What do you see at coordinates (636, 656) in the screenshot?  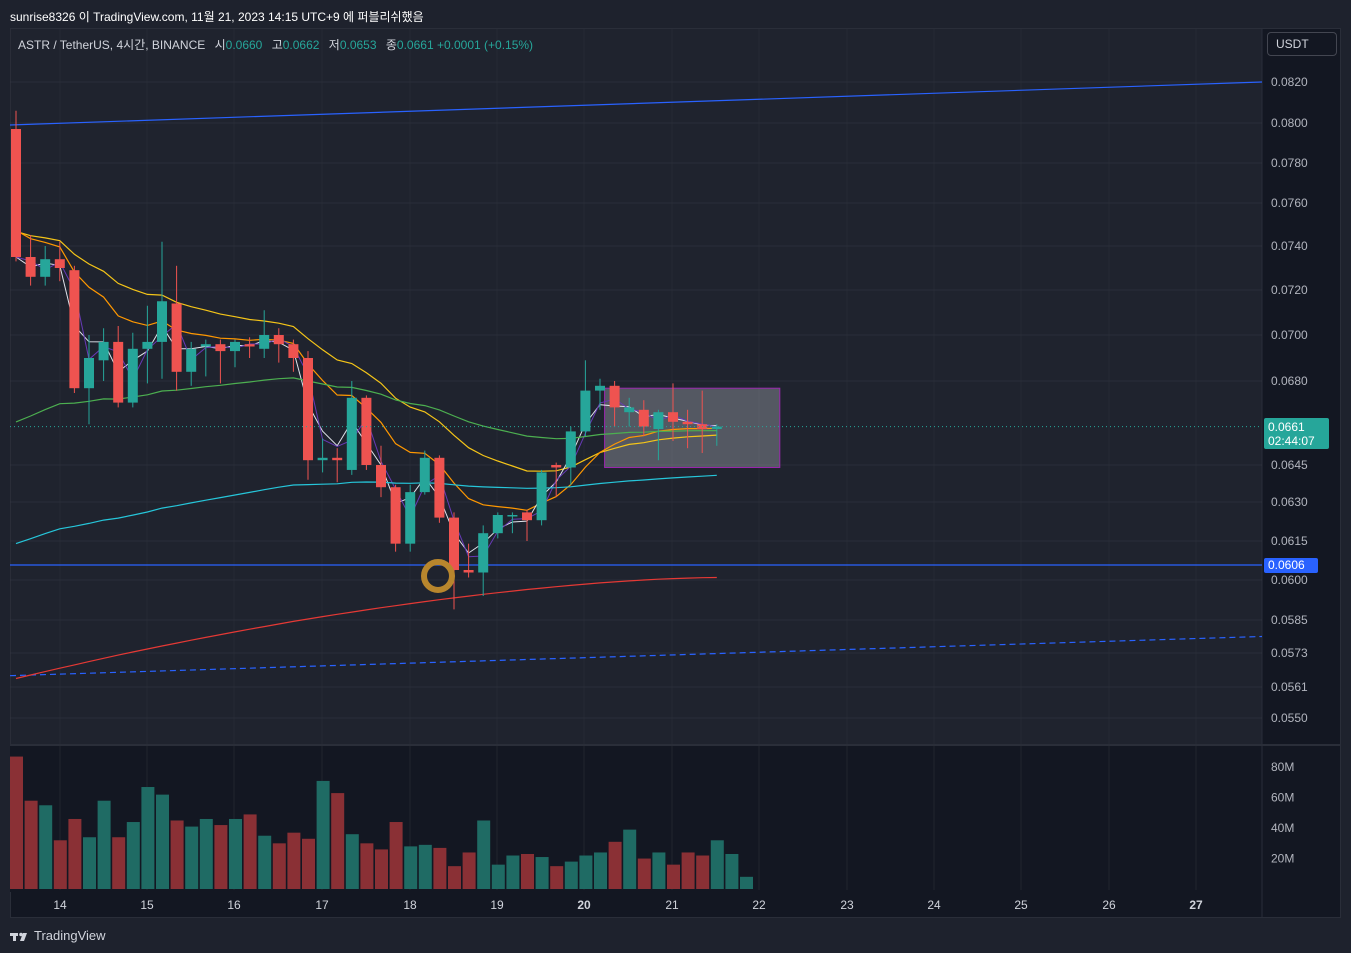 I see `dashed-trendline` at bounding box center [636, 656].